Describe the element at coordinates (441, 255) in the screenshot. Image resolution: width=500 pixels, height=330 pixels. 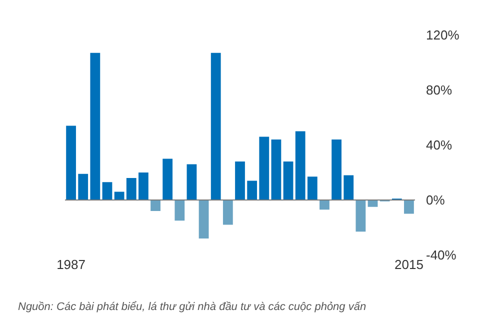
I see `y-tick-label: -40%` at that location.